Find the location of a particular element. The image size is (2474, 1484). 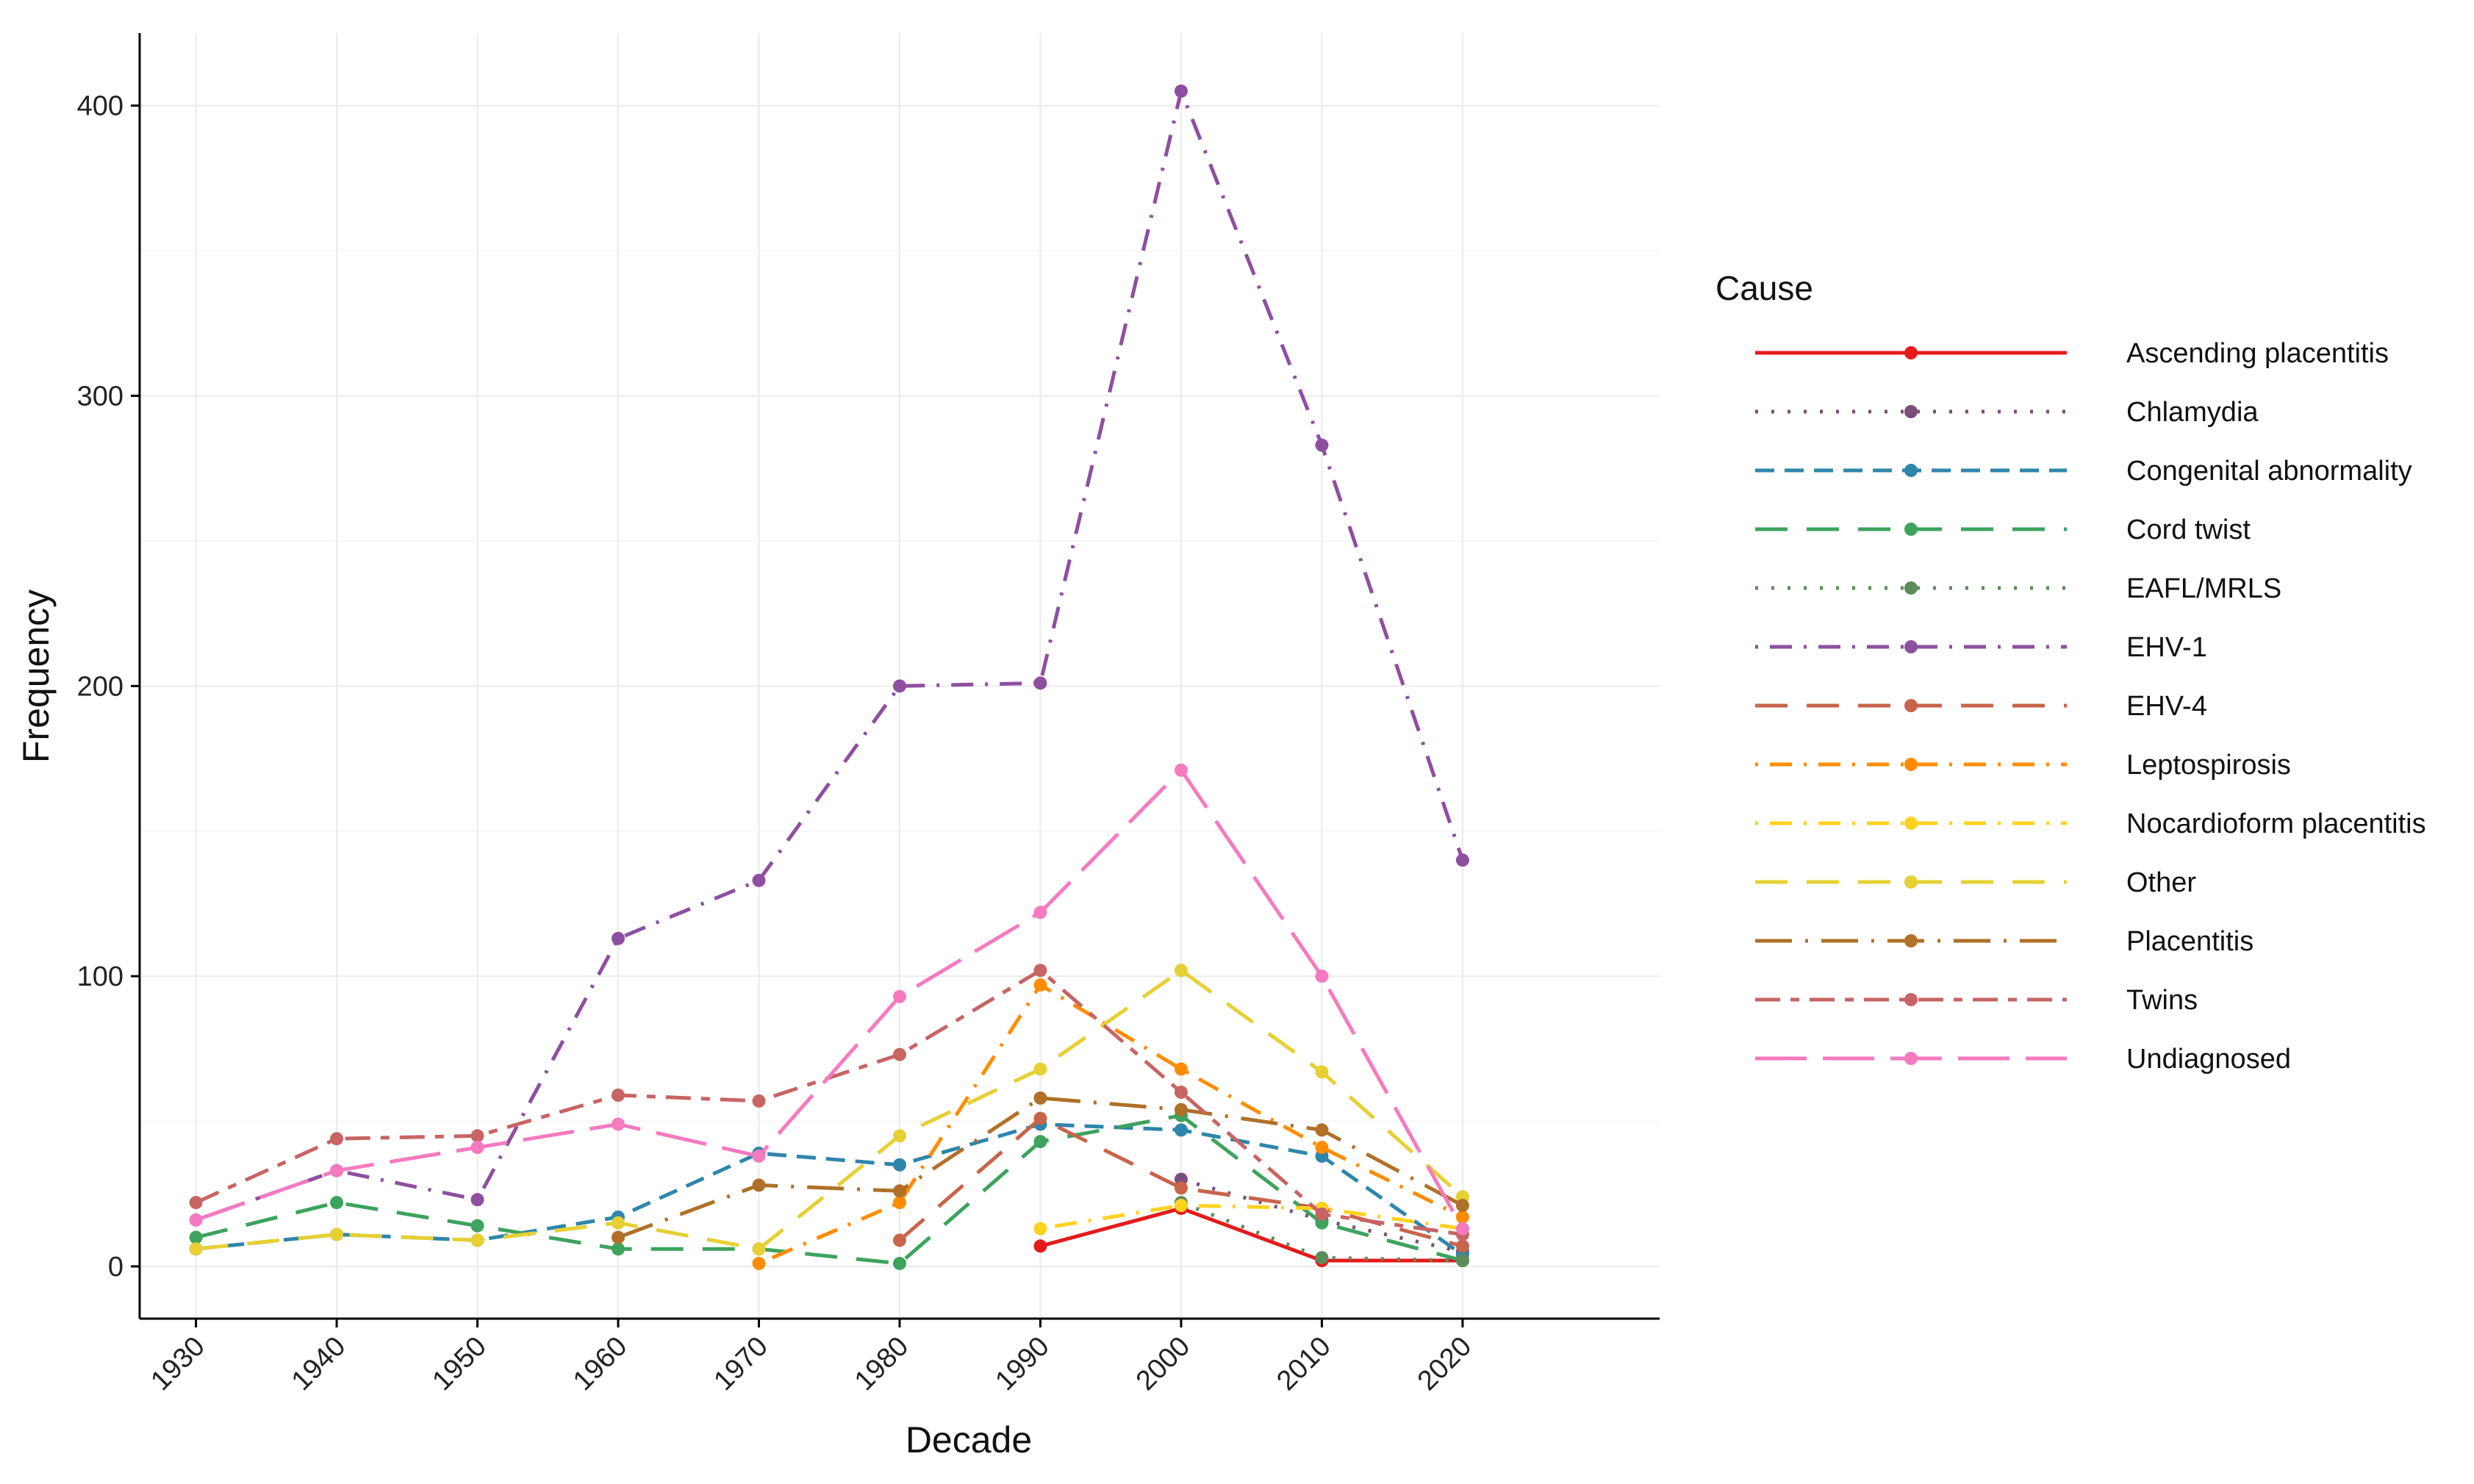

x-tick-label: 2010 is located at coordinates (1303, 1364).